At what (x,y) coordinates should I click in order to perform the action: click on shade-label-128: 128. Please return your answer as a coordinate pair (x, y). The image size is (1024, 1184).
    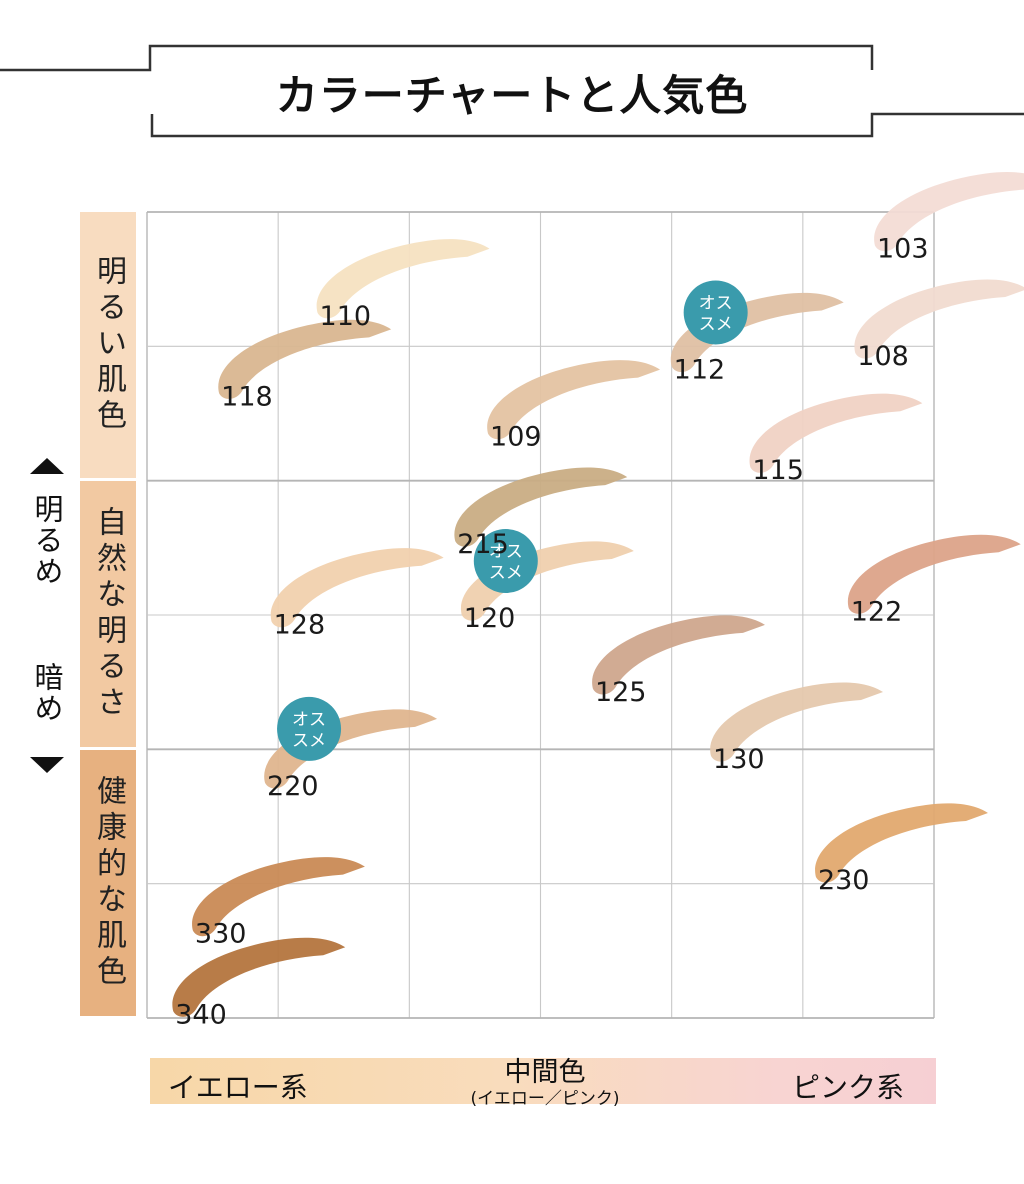
    Looking at the image, I should click on (300, 625).